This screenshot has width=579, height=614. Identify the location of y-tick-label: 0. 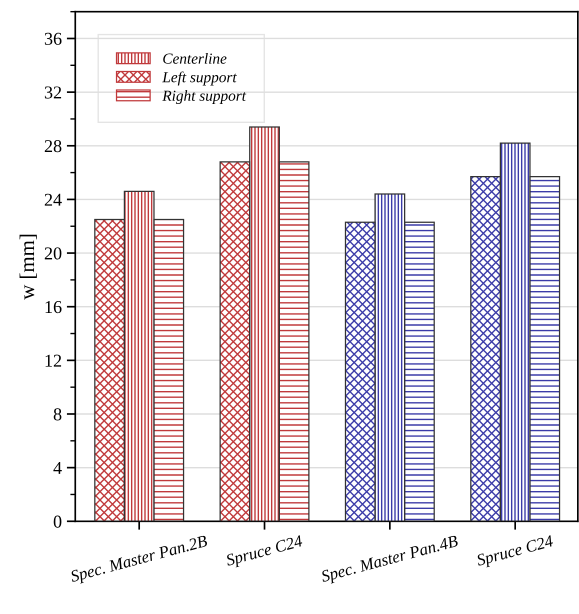
(58, 522).